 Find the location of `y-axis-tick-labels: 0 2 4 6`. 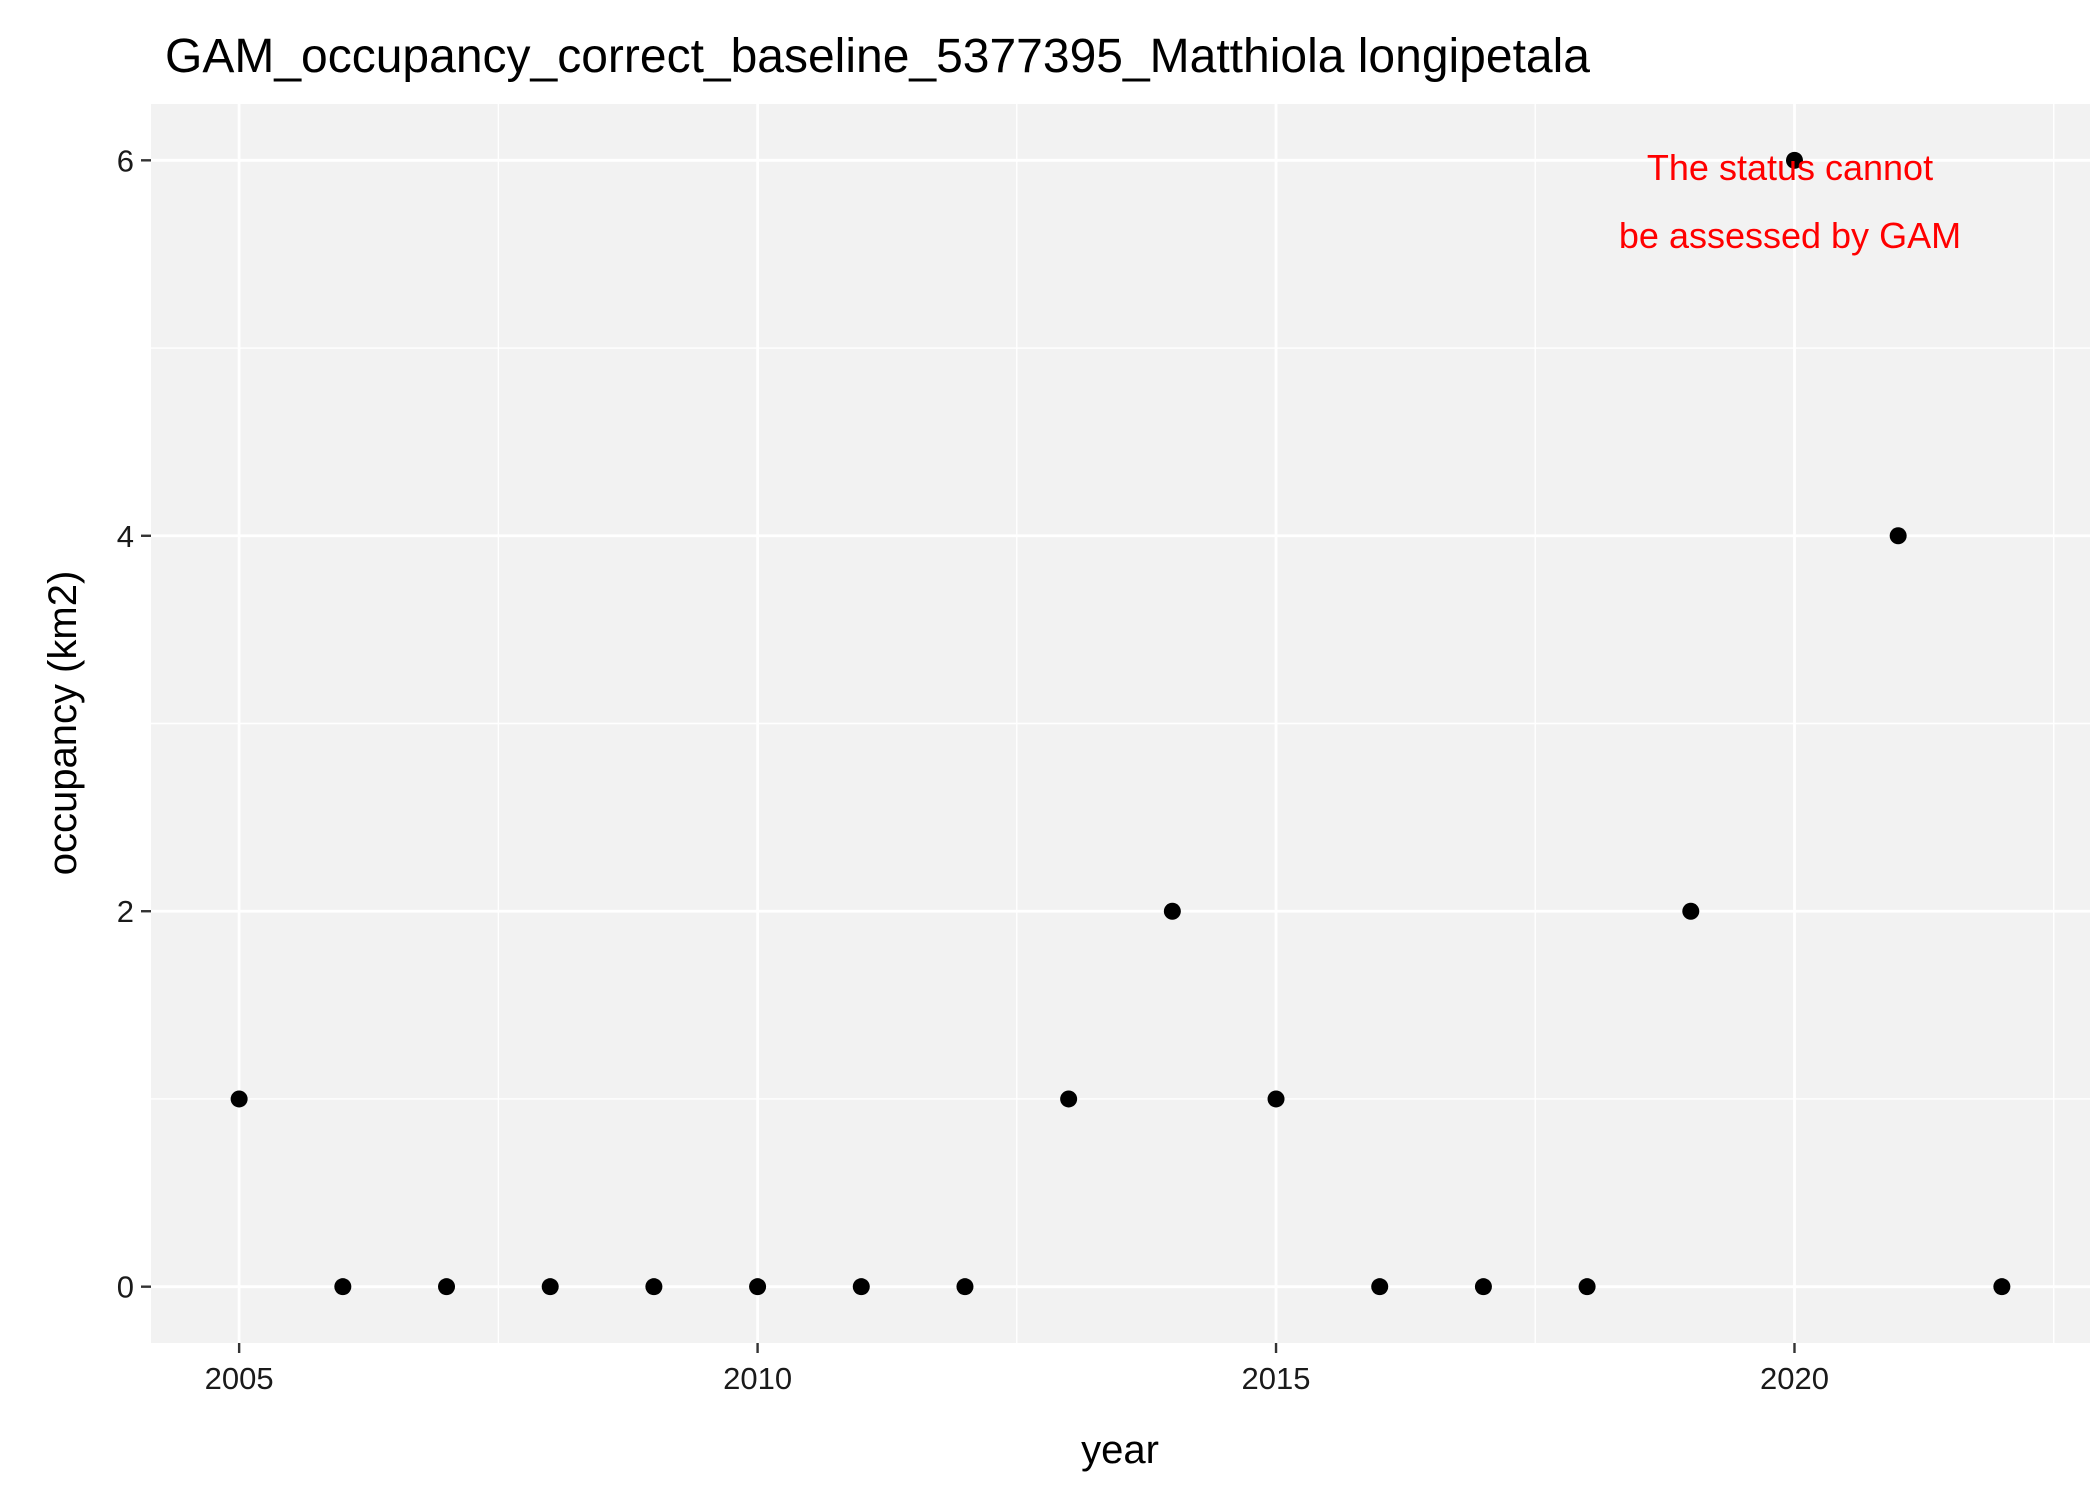

y-axis-tick-labels: 0 2 4 6 is located at coordinates (125, 723).